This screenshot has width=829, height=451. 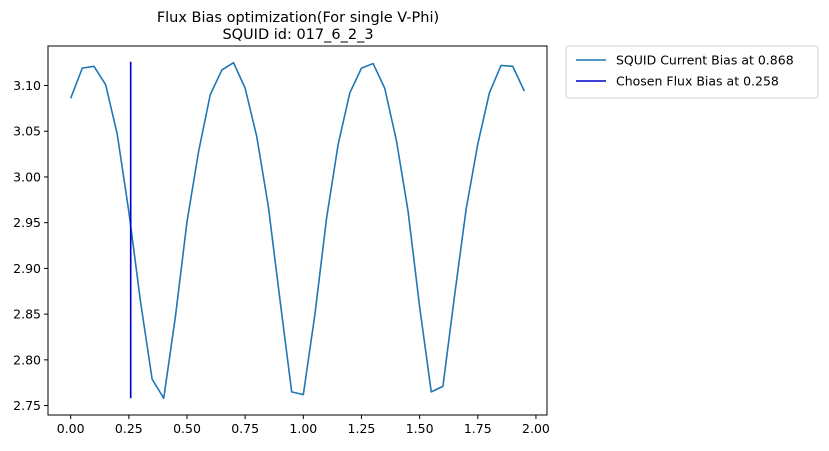 I want to click on x-tick-label: 0.75, so click(x=245, y=428).